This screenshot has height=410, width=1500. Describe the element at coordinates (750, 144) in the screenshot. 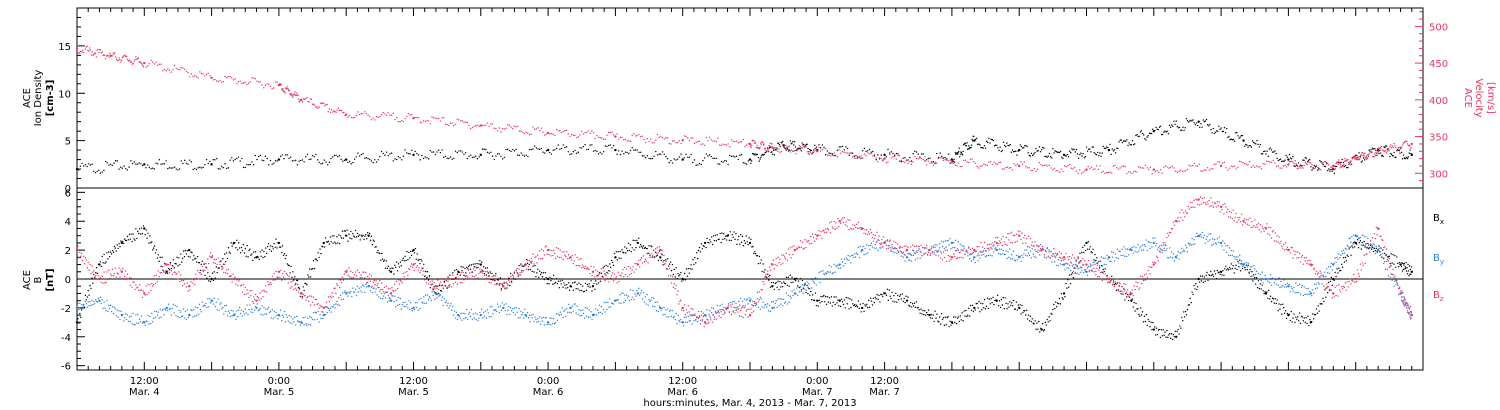

I see `top-data-point` at that location.